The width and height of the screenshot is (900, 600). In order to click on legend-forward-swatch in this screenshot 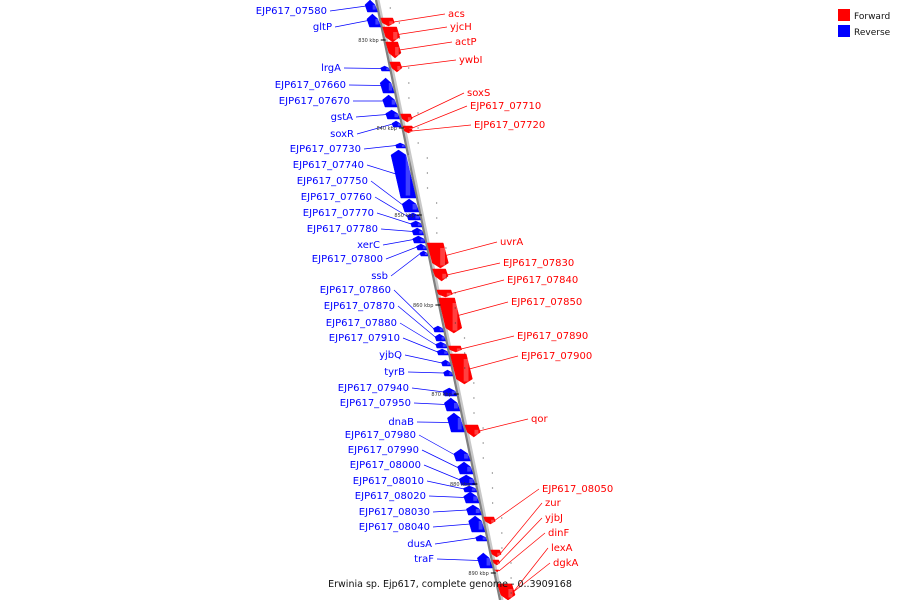, I will do `click(844, 15)`.